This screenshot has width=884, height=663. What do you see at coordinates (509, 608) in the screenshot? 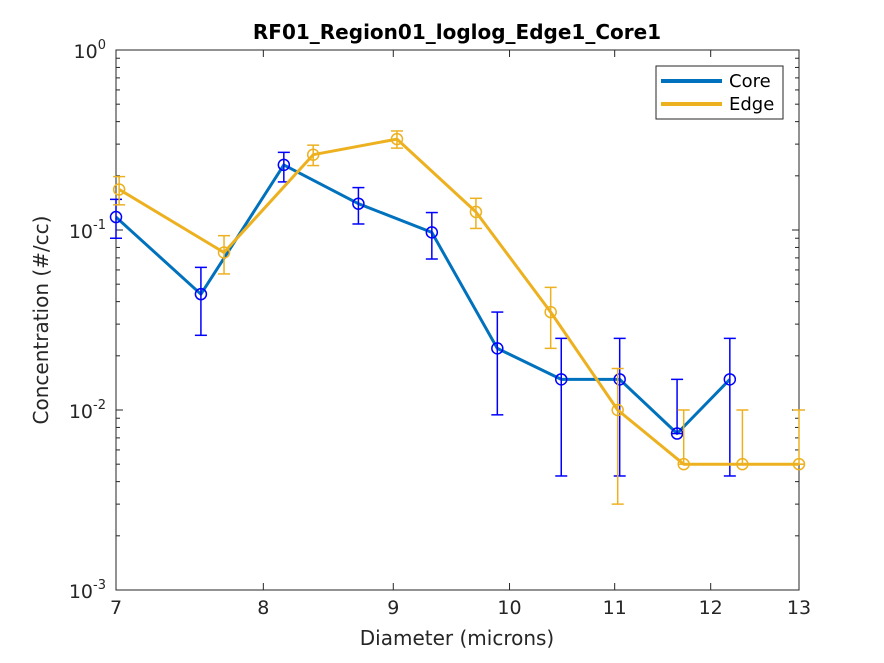
I see `x-tick-label: 10` at bounding box center [509, 608].